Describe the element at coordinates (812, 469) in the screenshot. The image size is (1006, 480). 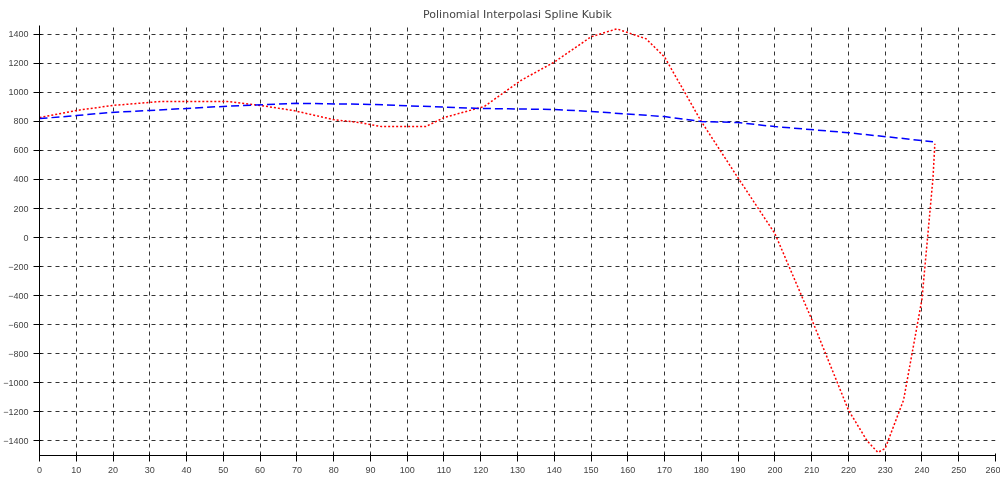
I see `x-tick-label: 210` at that location.